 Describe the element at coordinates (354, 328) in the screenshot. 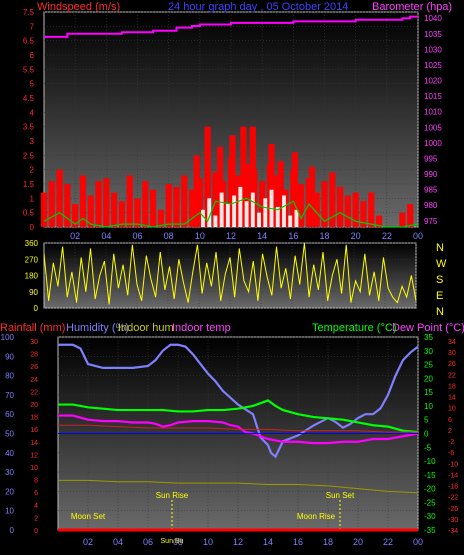

I see `temperature-axis-label: Temperature (°C)` at that location.